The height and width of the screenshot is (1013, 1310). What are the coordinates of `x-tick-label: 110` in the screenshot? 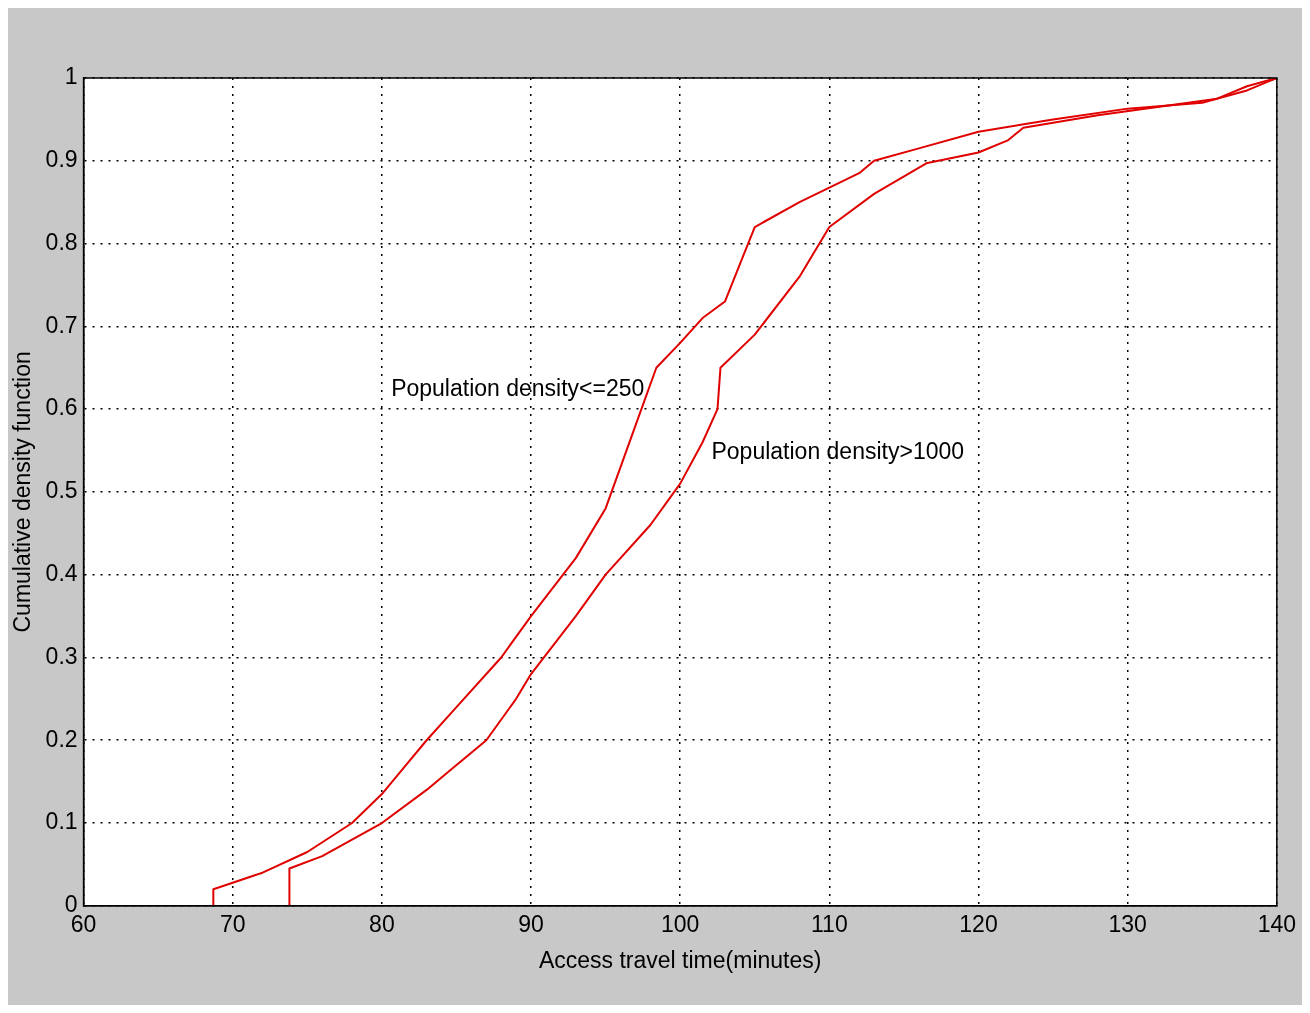 It's located at (829, 923).